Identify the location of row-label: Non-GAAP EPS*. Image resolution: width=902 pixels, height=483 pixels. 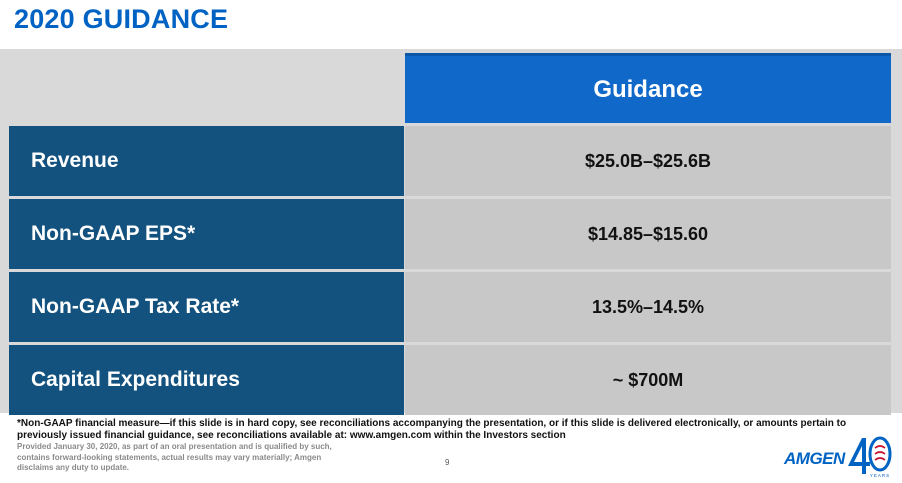
(206, 234).